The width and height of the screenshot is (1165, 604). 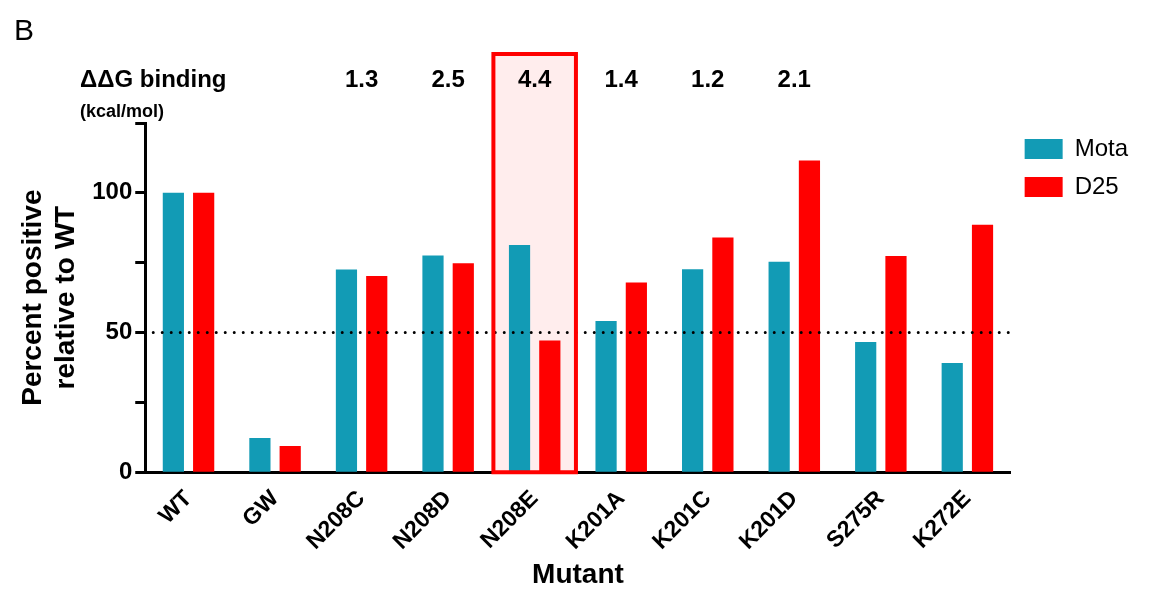 What do you see at coordinates (1101, 147) in the screenshot?
I see `legend-label: Mota` at bounding box center [1101, 147].